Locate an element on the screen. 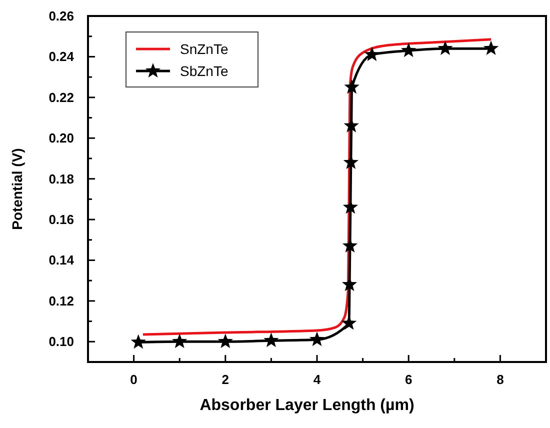  x-tick-label: 8 is located at coordinates (500, 379).